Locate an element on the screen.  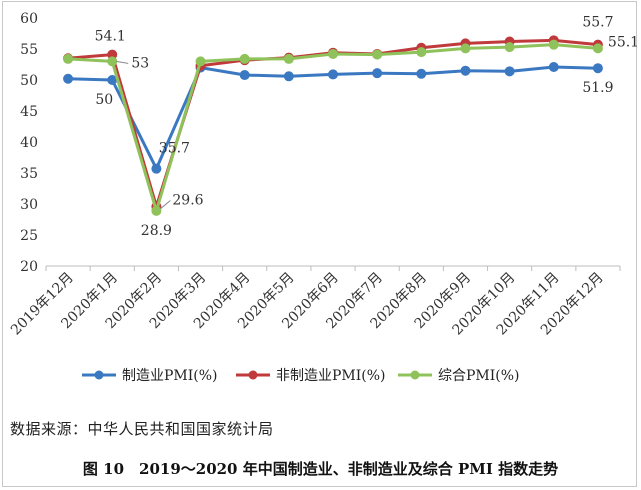
legend-label-1: 非制造业PMI(%) is located at coordinates (331, 376).